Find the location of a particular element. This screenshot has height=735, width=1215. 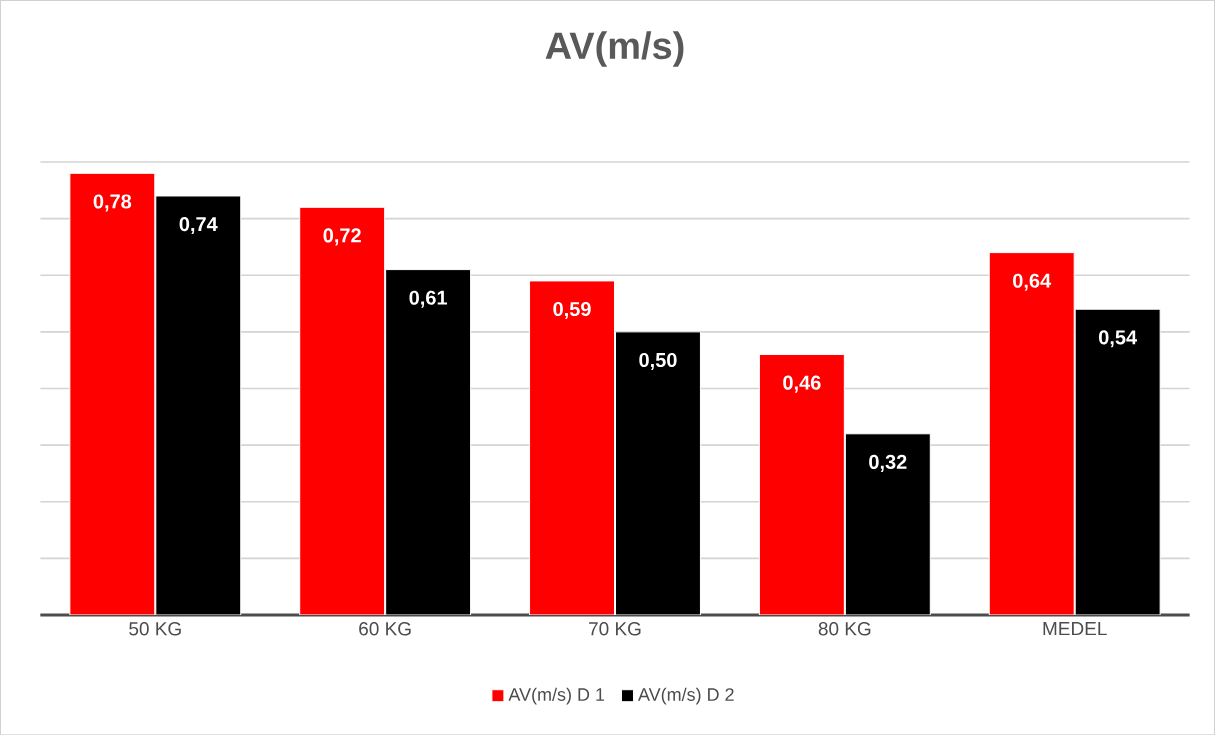

legend-label: AV(m/s) D 1 is located at coordinates (556, 696).